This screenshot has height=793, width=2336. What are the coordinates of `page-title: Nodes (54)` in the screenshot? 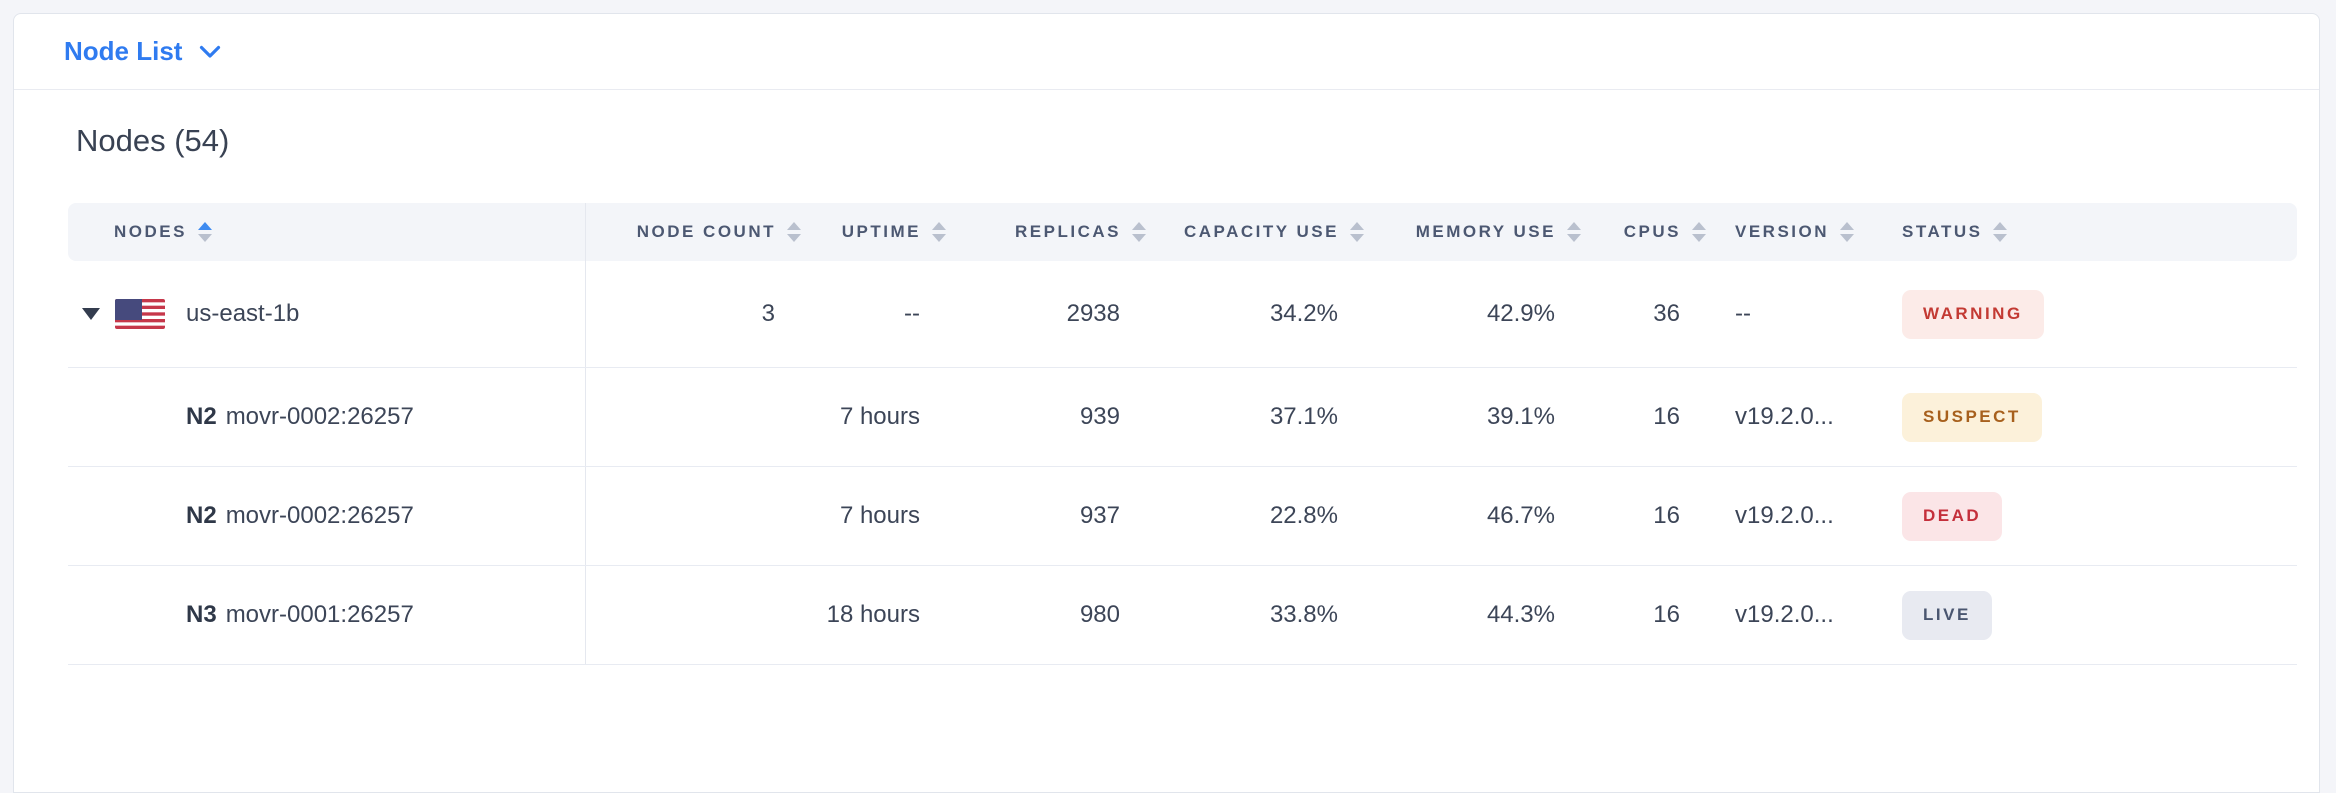 It's located at (153, 140).